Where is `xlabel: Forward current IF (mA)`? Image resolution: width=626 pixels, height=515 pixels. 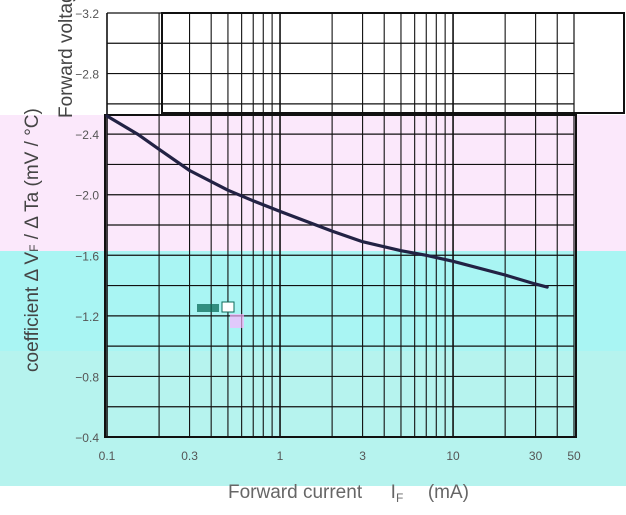
xlabel: Forward current IF (mA) is located at coordinates (348, 493).